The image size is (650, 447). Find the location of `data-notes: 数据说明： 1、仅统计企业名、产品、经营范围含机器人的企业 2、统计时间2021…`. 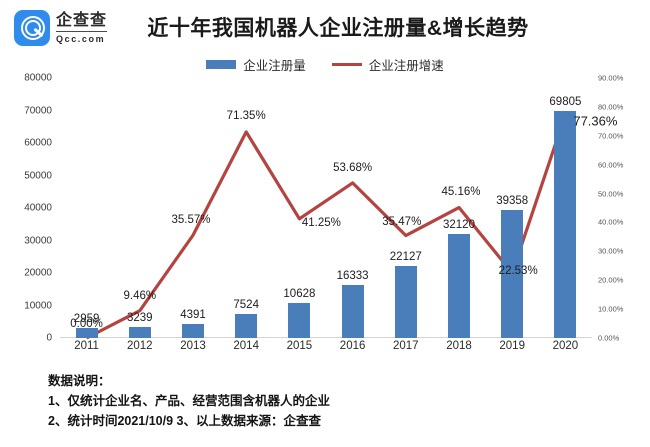

data-notes: 数据说明： 1、仅统计企业名、产品、经营范围含机器人的企业 2、统计时间2021… is located at coordinates (333, 401).